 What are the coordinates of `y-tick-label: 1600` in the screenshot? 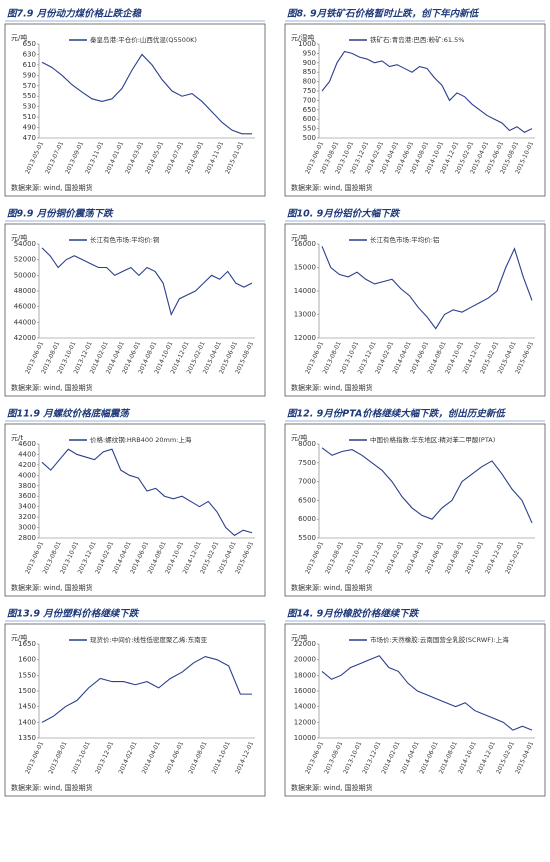 It's located at (27, 660).